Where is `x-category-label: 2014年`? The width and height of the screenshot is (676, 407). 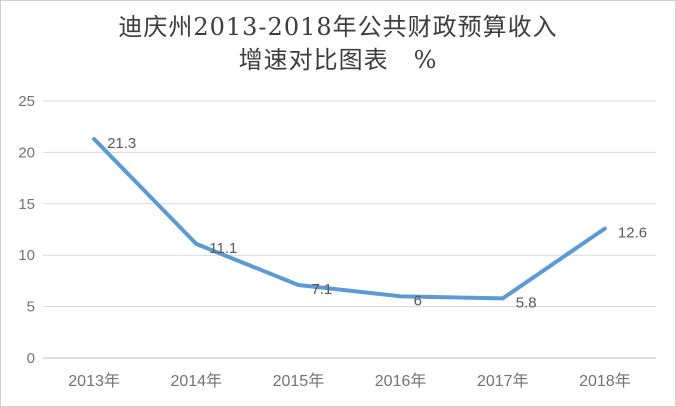
x-category-label: 2014年 is located at coordinates (196, 381).